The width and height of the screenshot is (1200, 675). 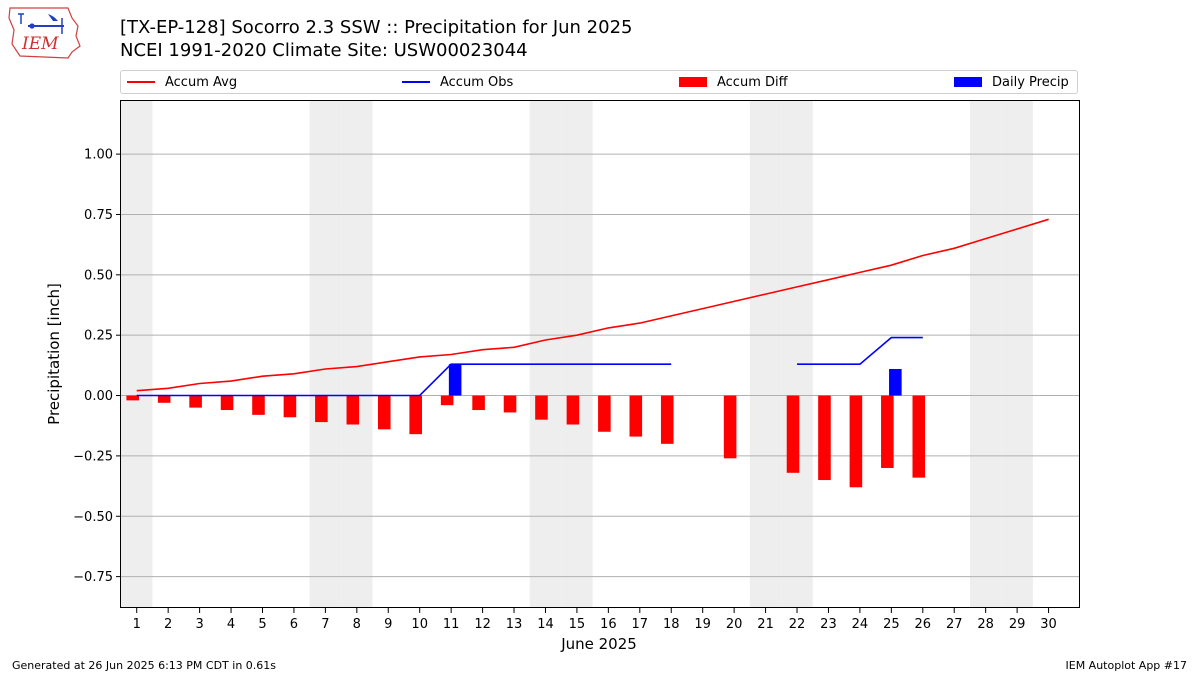 I want to click on x-tick-label: 30, so click(x=1048, y=624).